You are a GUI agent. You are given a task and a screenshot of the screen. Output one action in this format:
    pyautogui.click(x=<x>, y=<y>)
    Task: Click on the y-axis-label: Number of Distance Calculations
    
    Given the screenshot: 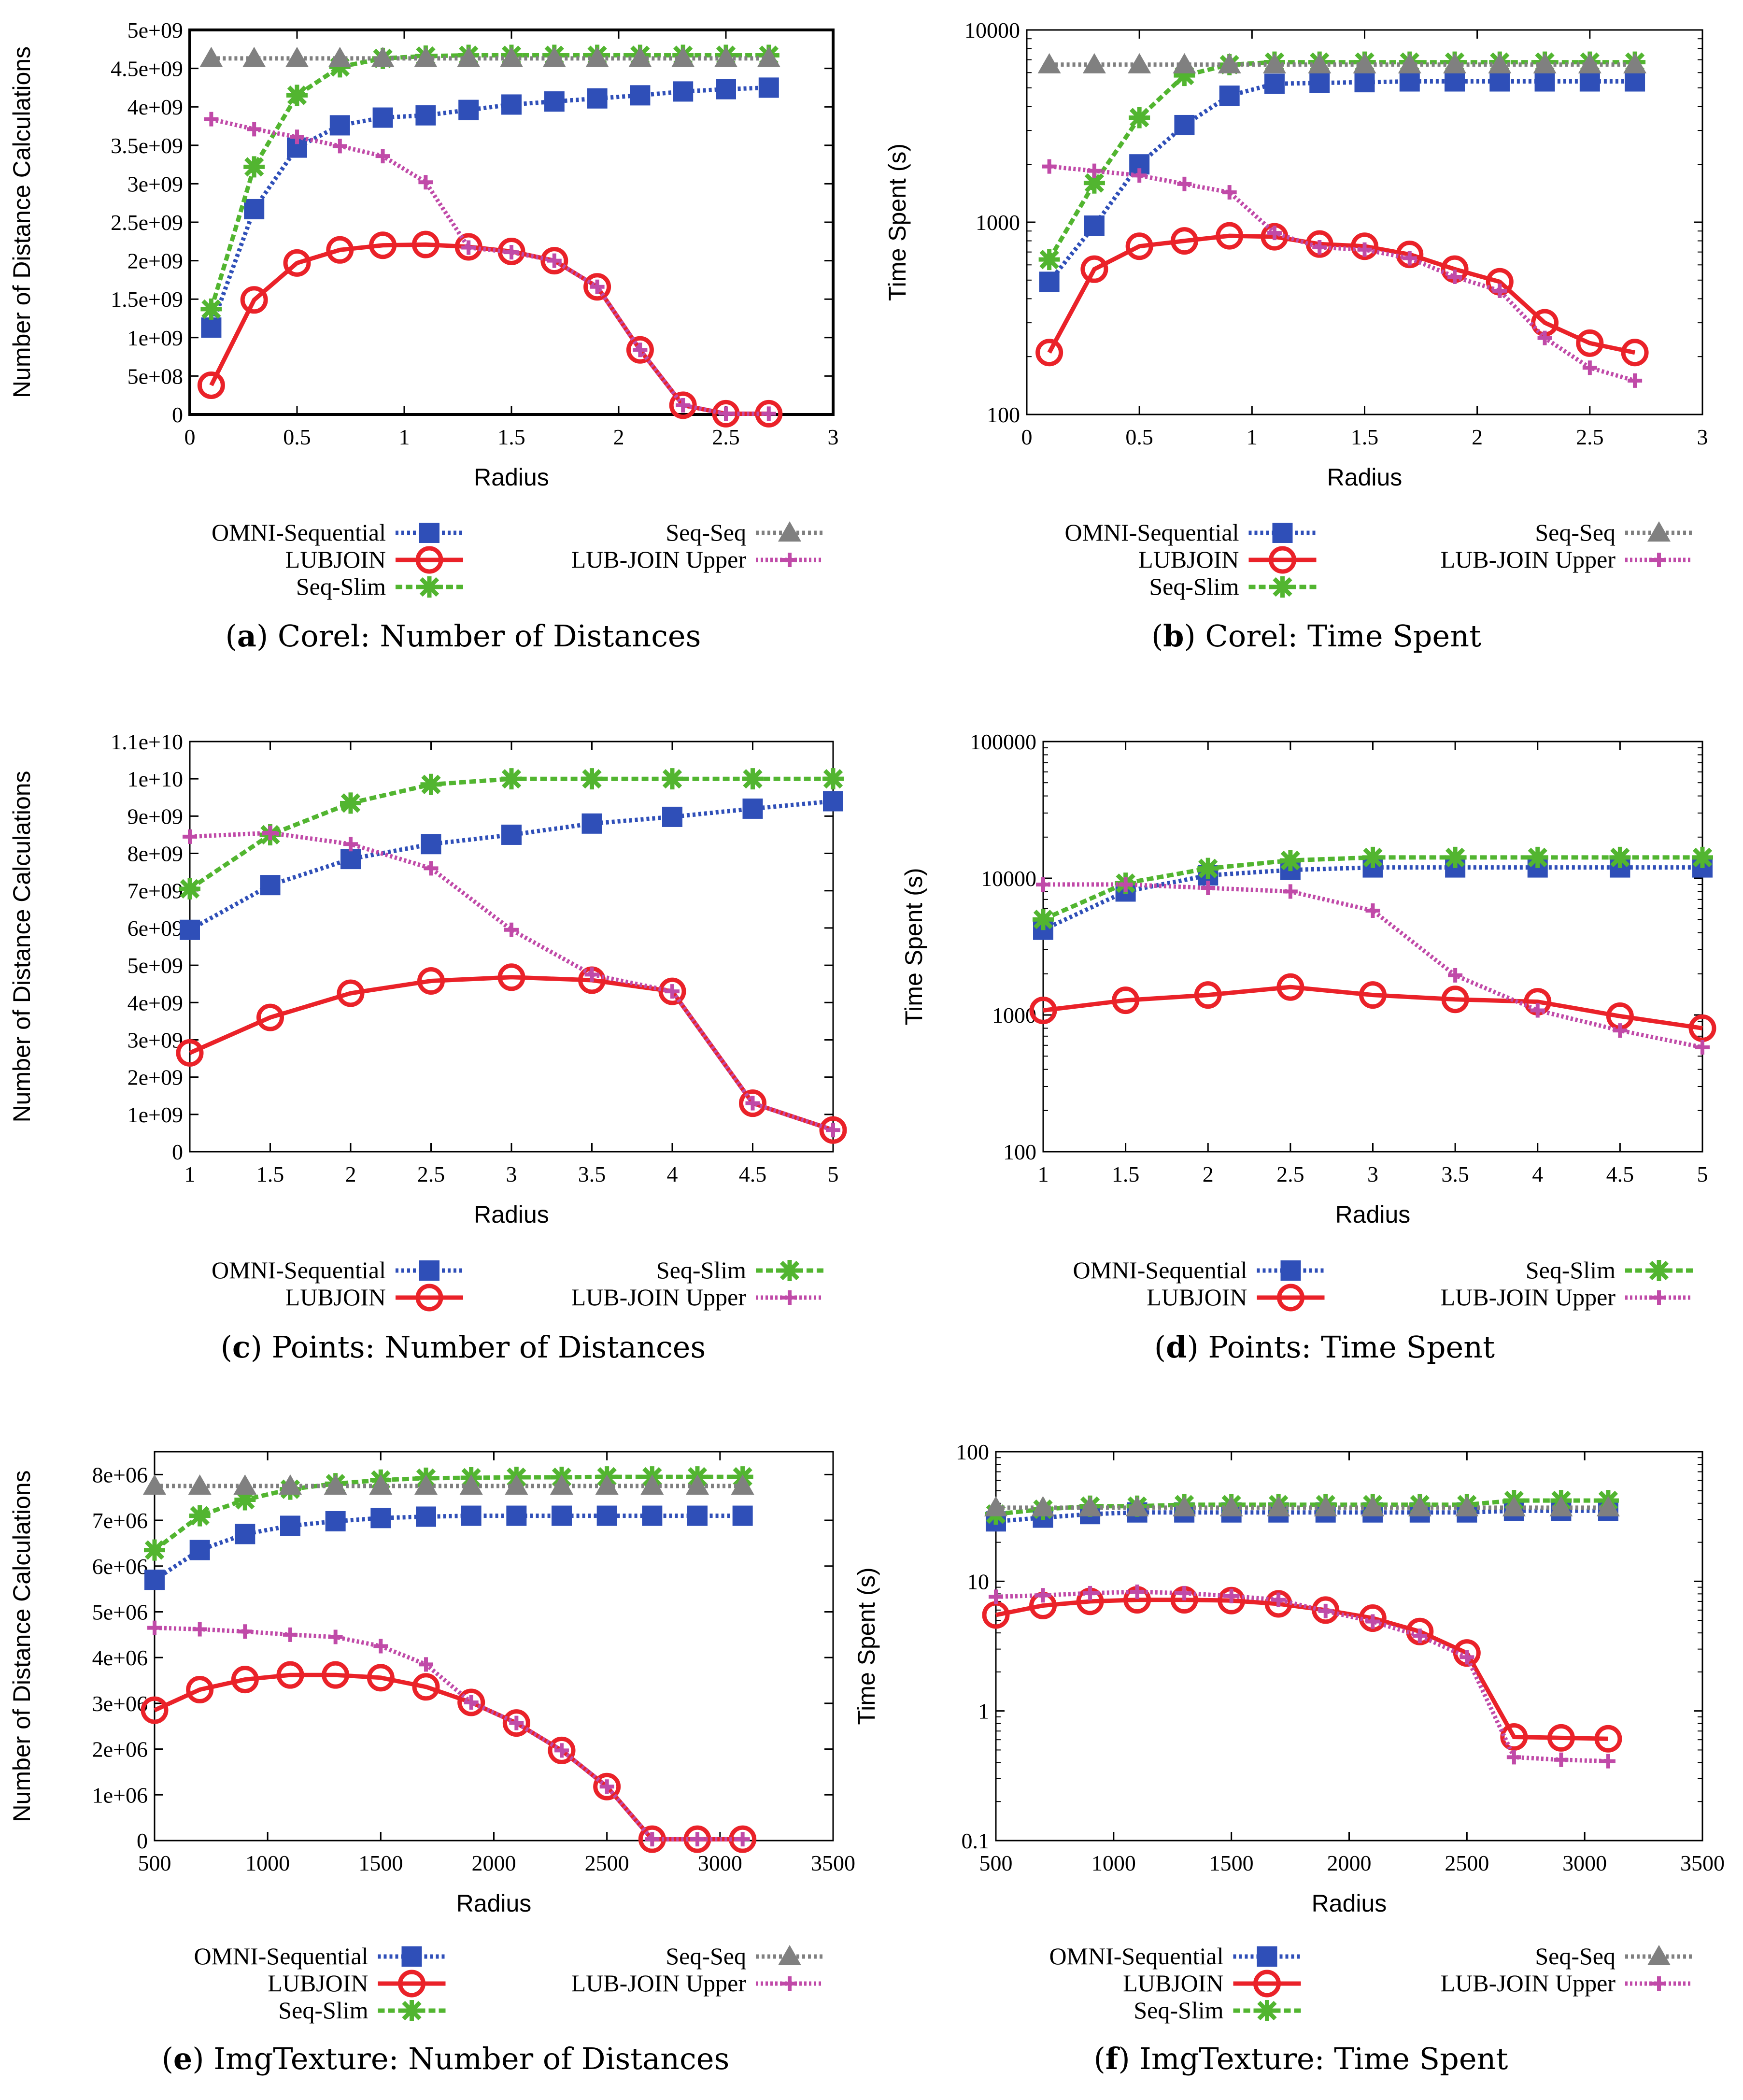 What is the action you would take?
    pyautogui.click(x=21, y=222)
    